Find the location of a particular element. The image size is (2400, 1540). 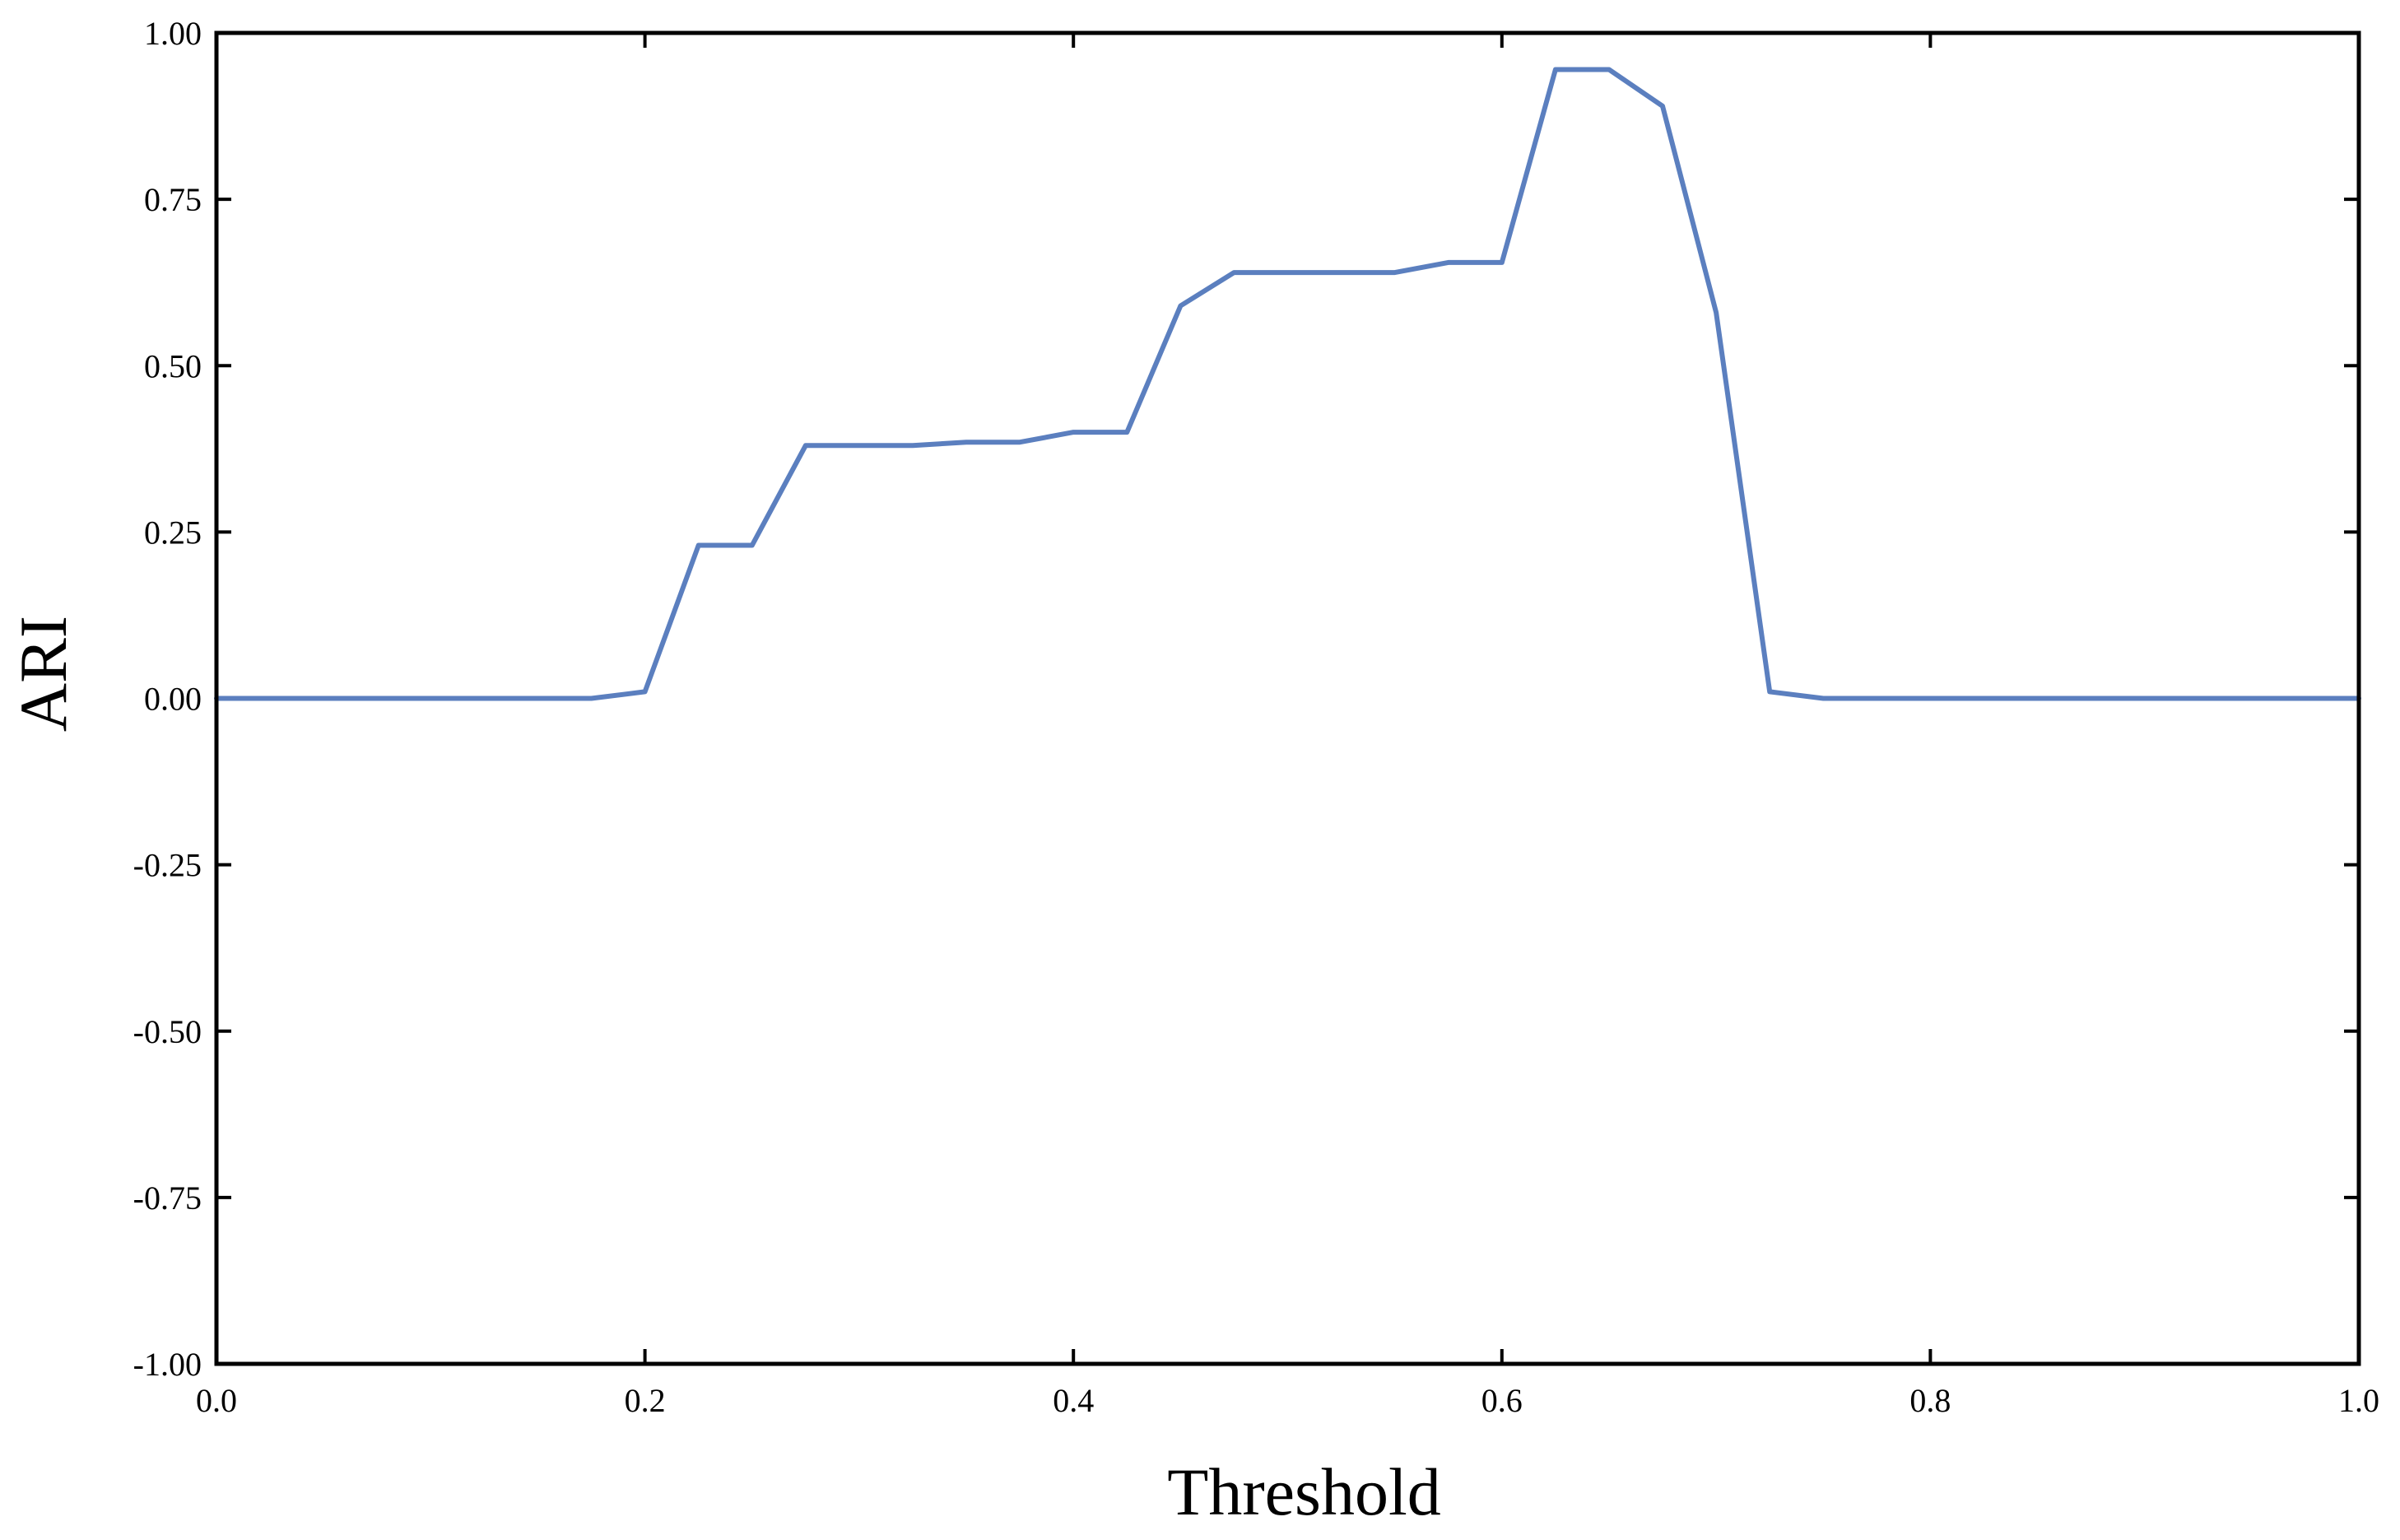

y-axis-tick-labels: 1.00 0.75 0.50 0.25 0.00 -0.25 -0.50 -0.75 -1.00 is located at coordinates (168, 699).